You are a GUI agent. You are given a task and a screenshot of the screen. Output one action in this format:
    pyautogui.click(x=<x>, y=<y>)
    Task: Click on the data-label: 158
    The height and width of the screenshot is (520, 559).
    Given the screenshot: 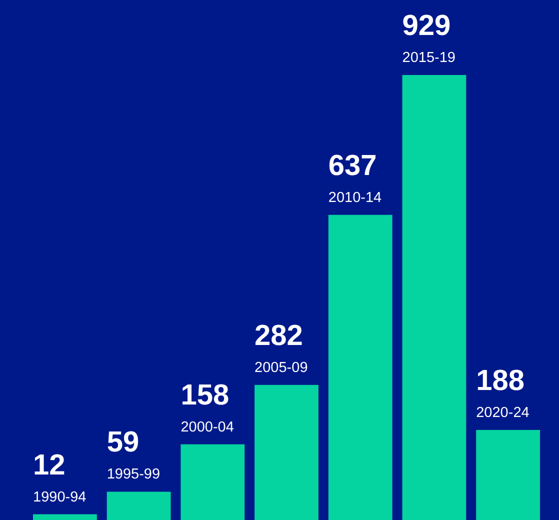 What is the action you would take?
    pyautogui.click(x=205, y=395)
    